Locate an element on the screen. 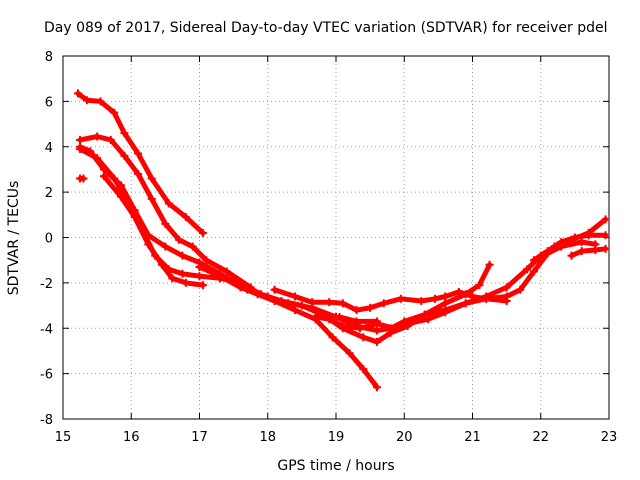  series-line-s7 is located at coordinates (391, 300).